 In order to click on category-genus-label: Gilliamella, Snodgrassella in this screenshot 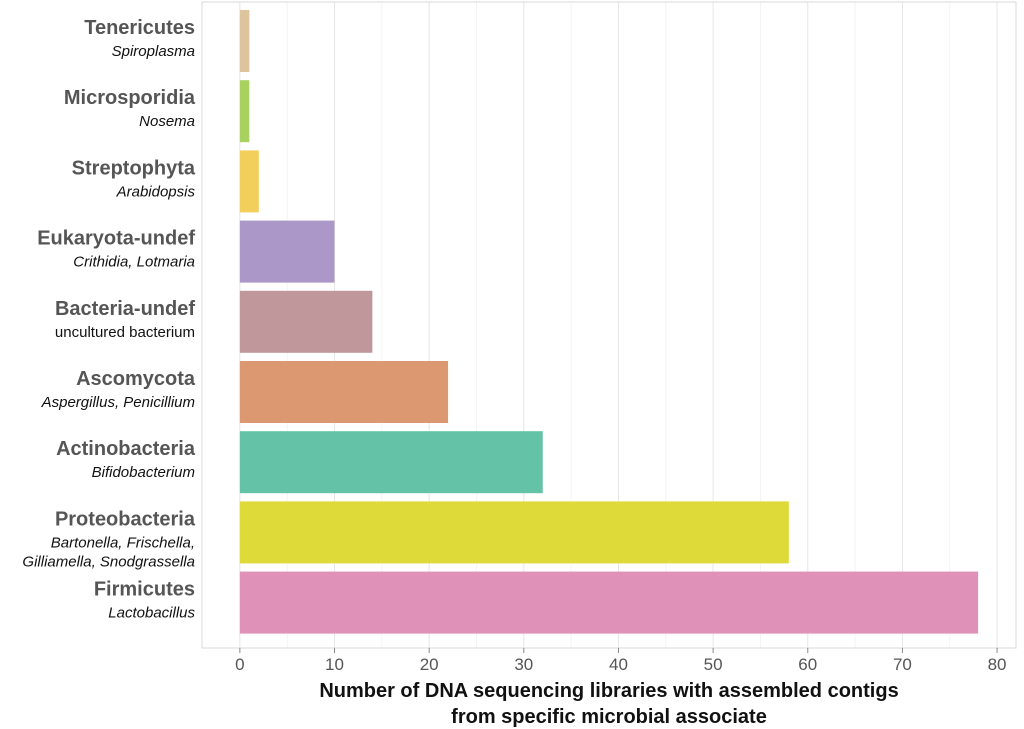, I will do `click(108, 561)`.